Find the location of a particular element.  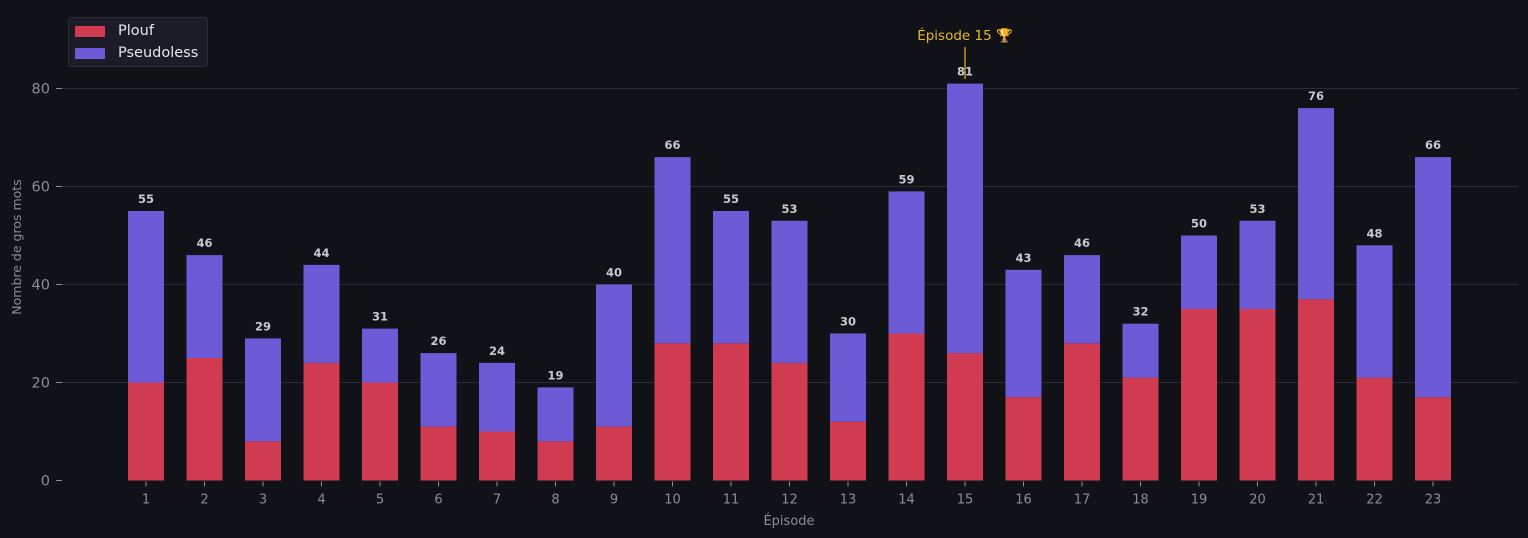

legend-swatch-plouf is located at coordinates (90, 31).